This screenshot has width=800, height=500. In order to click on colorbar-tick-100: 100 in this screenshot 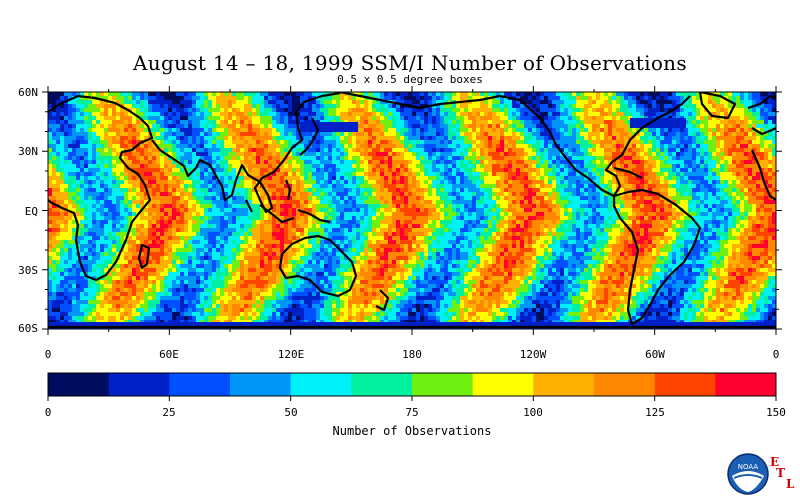, I will do `click(533, 412)`.